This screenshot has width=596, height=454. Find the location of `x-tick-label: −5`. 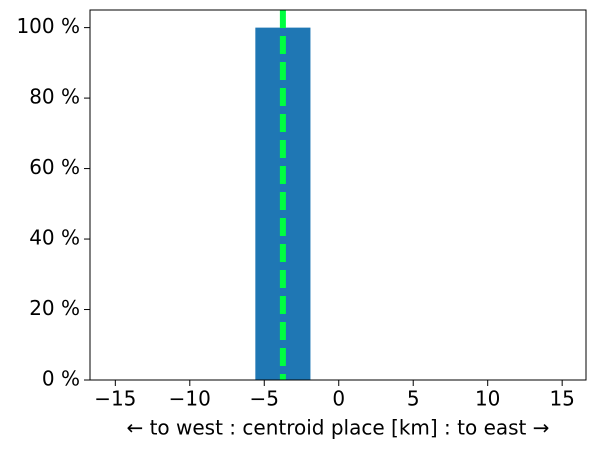

x-tick-label: −5 is located at coordinates (264, 399).